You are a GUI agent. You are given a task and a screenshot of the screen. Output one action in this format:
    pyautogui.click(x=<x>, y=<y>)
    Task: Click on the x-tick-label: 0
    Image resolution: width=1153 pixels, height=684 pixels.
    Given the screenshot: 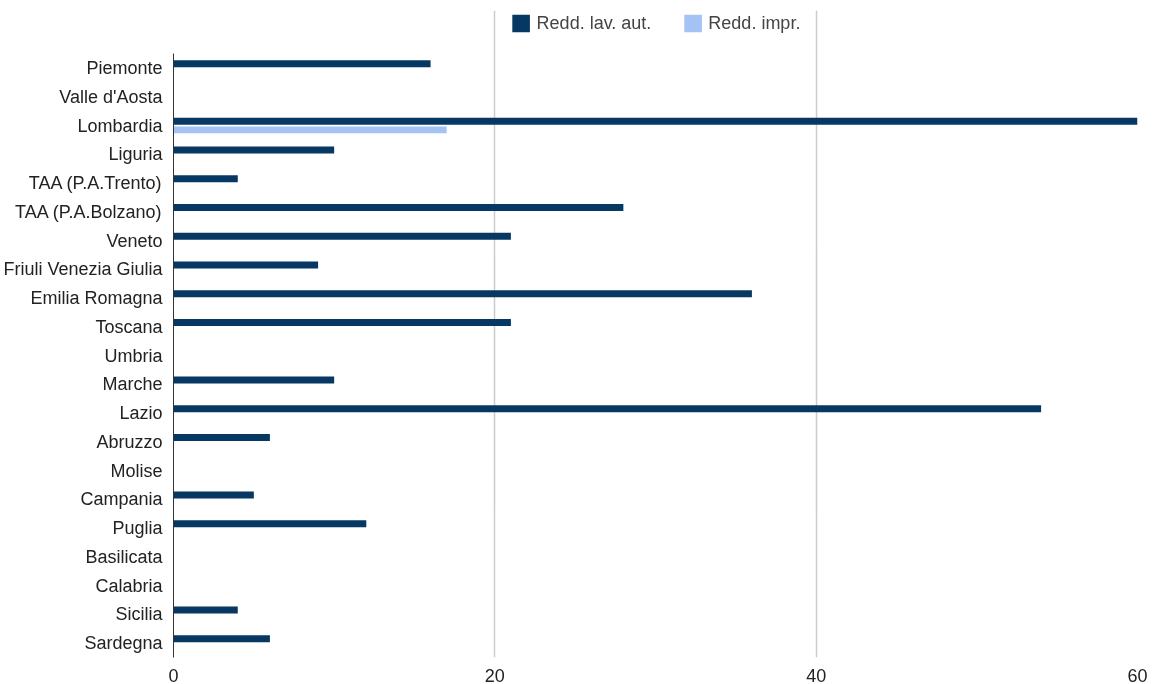 What is the action you would take?
    pyautogui.click(x=173, y=674)
    